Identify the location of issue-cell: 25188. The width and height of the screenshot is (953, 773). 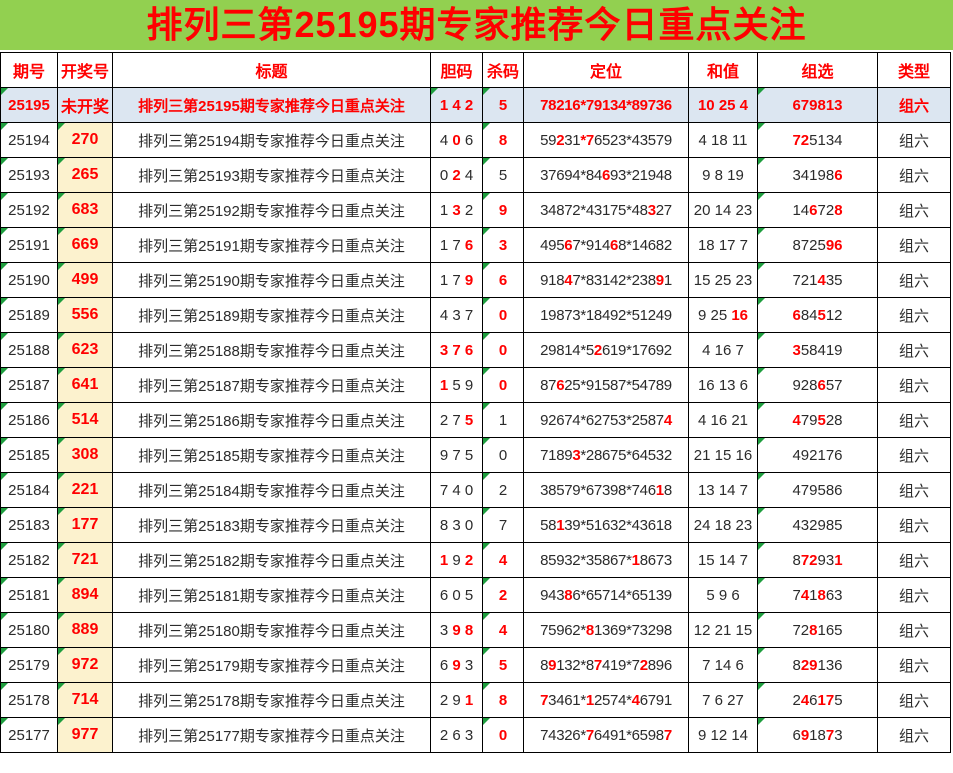
(29, 350).